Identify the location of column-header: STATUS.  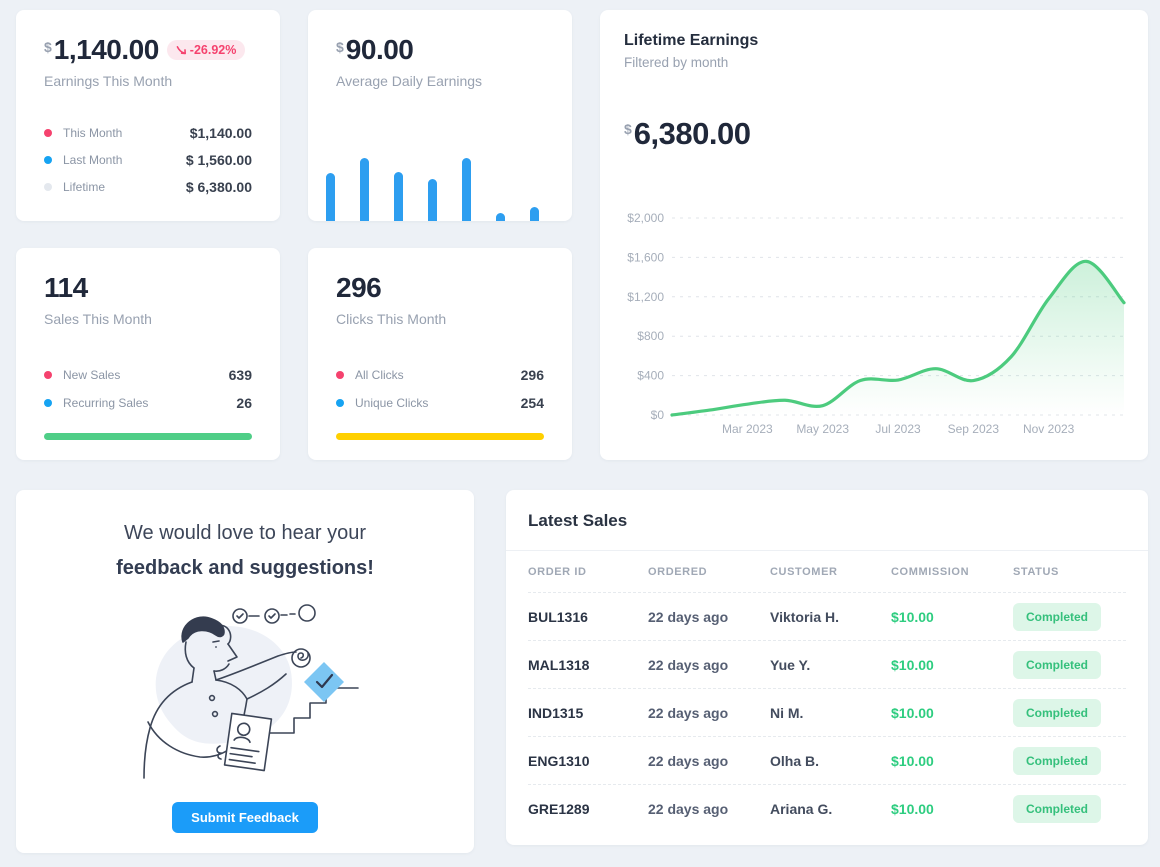
(1036, 571).